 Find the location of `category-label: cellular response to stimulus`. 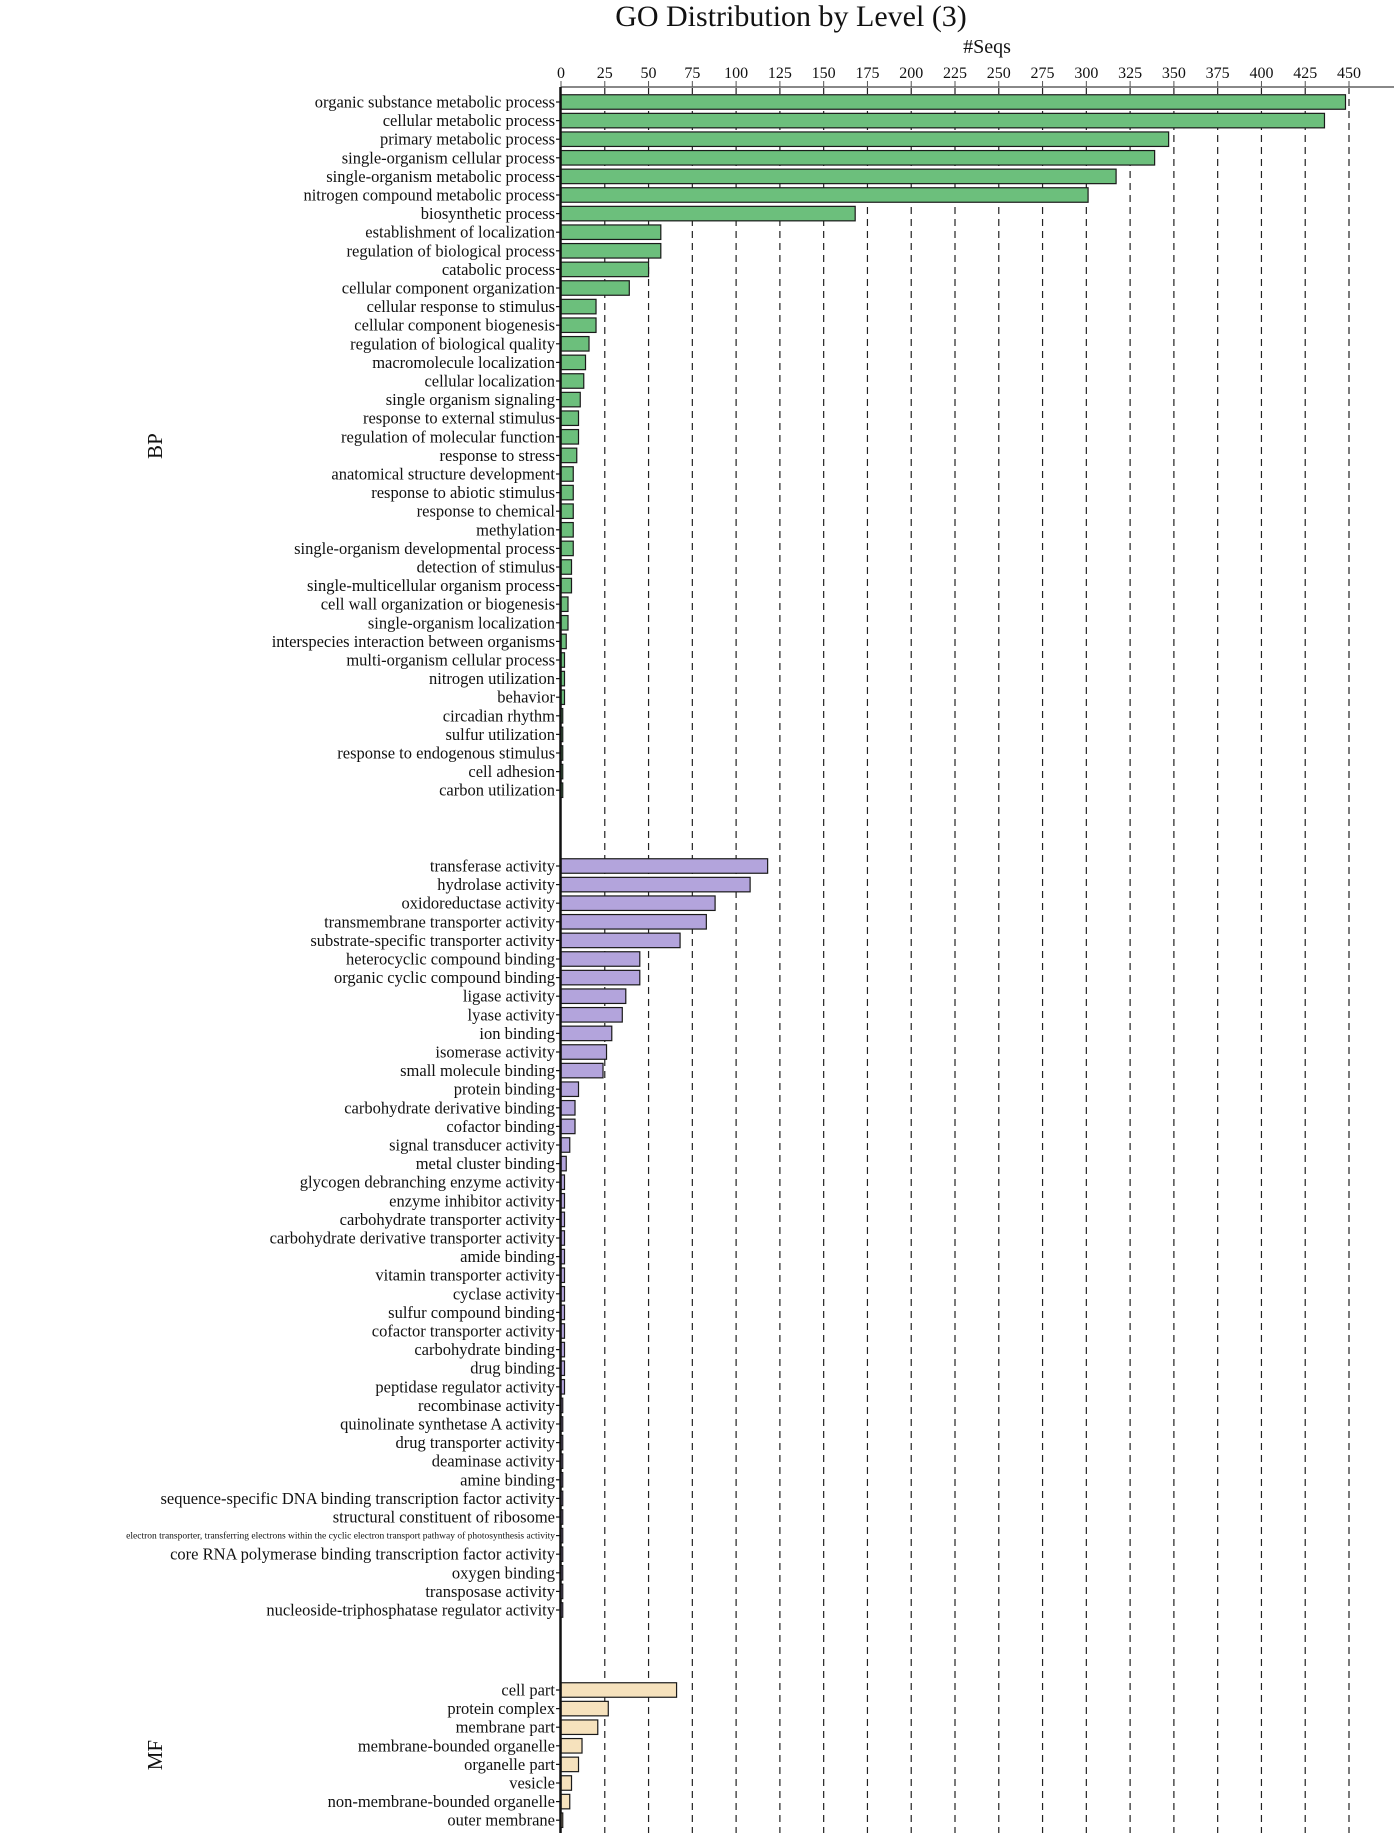

category-label: cellular response to stimulus is located at coordinates (461, 306).